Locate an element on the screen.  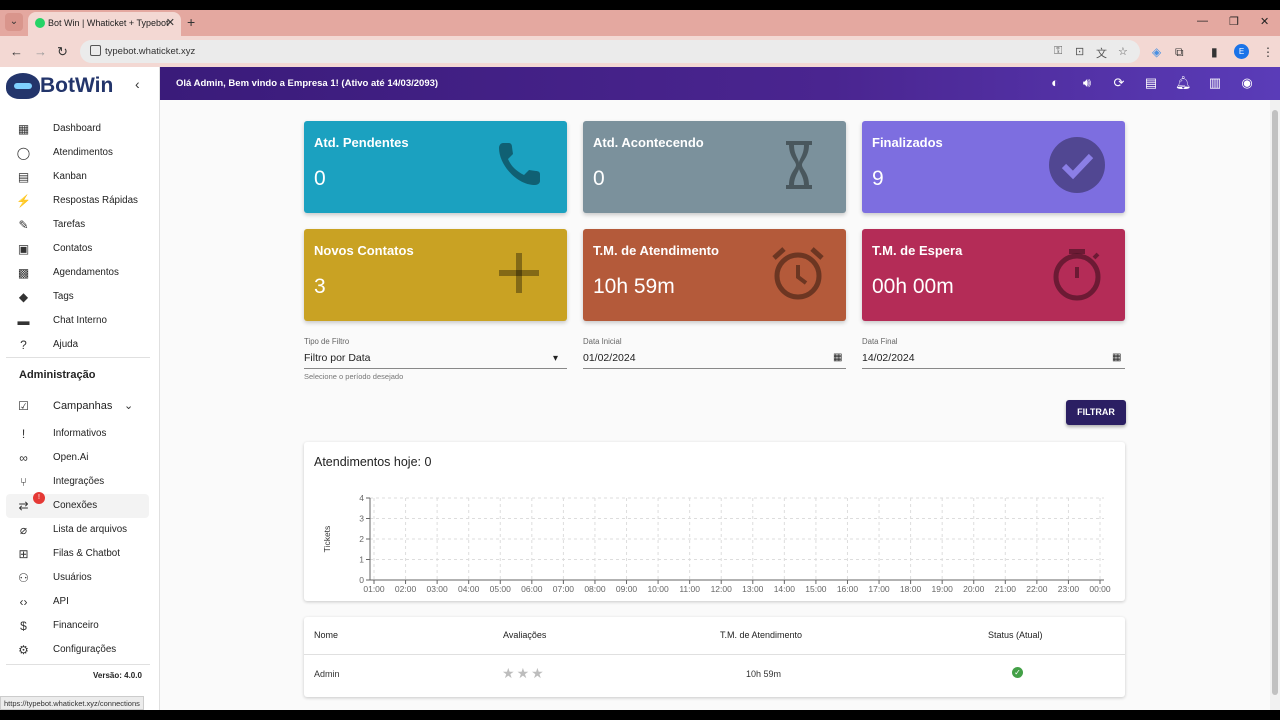
key-icon: ⚿ is located at coordinates (1058, 51).